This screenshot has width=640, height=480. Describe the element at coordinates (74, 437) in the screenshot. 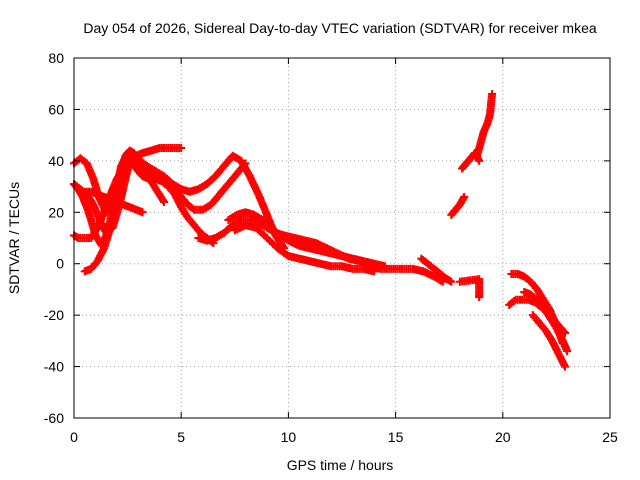

I see `x-tick-label: 0` at that location.